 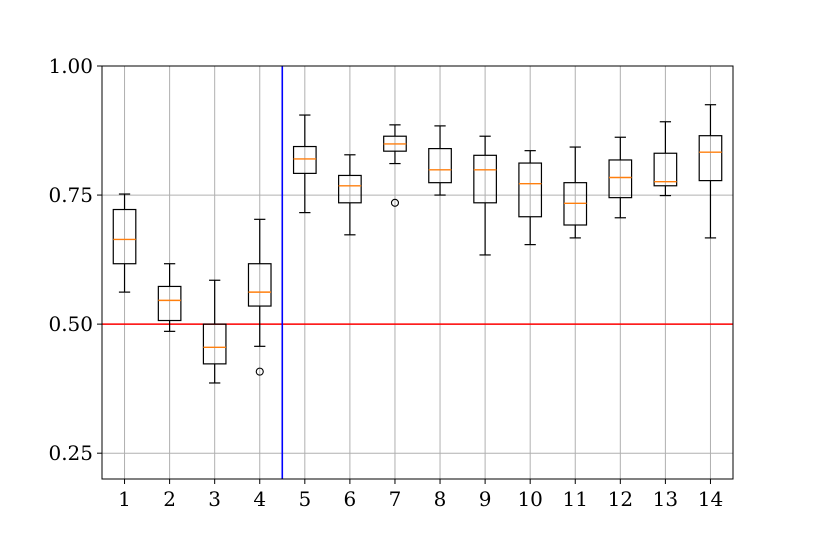 What do you see at coordinates (70, 453) in the screenshot?
I see `y-tick-label-0: 0.25` at bounding box center [70, 453].